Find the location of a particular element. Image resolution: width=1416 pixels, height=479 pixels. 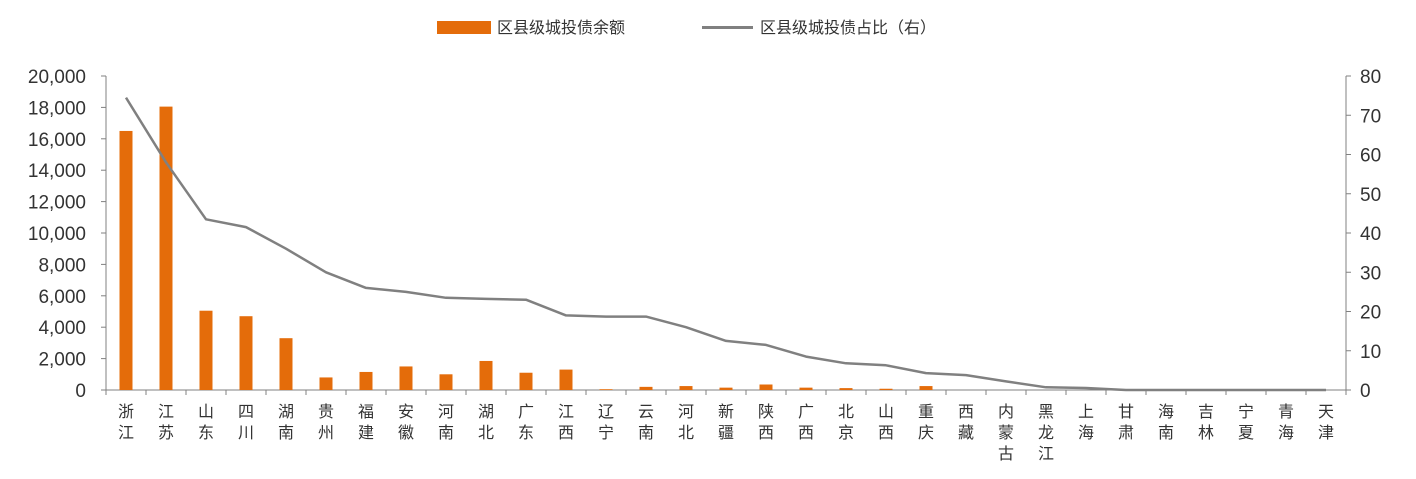

y-right-tick-label: 70 is located at coordinates (1370, 116).